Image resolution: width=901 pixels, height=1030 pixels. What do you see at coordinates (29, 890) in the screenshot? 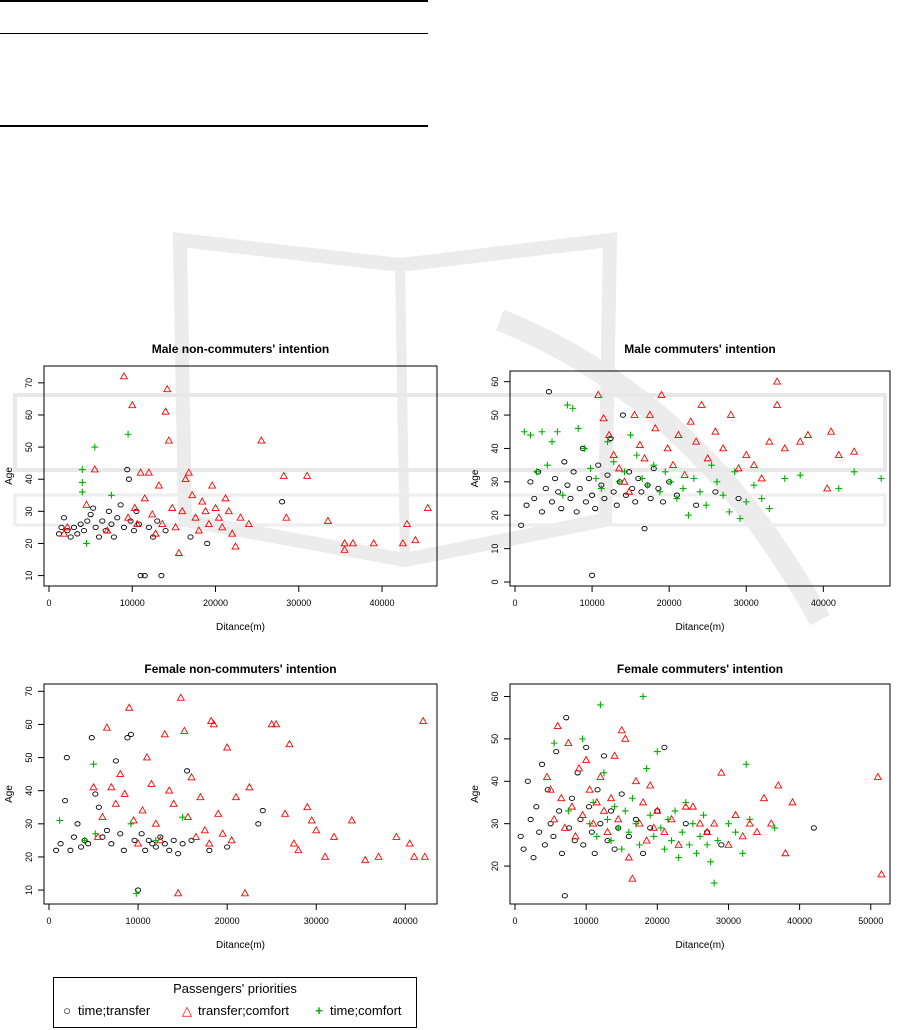
I see `y-tick-label: 10` at bounding box center [29, 890].